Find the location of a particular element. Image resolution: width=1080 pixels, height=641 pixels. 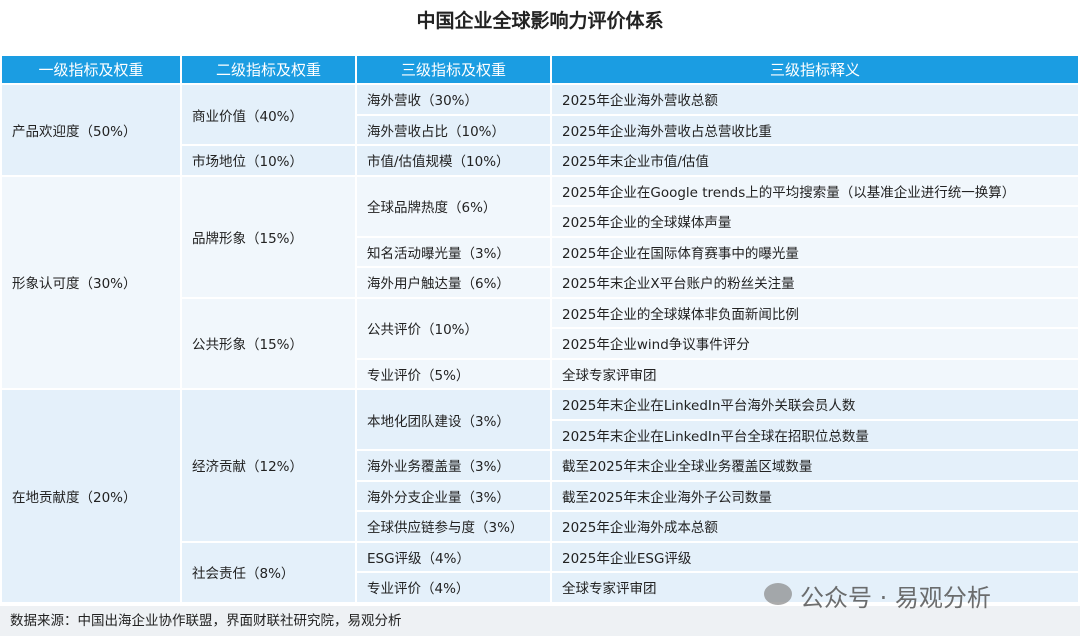

table-row: 海外分支企业量（3%） 截至2025年末企业海外子公司数量 is located at coordinates (540, 495).